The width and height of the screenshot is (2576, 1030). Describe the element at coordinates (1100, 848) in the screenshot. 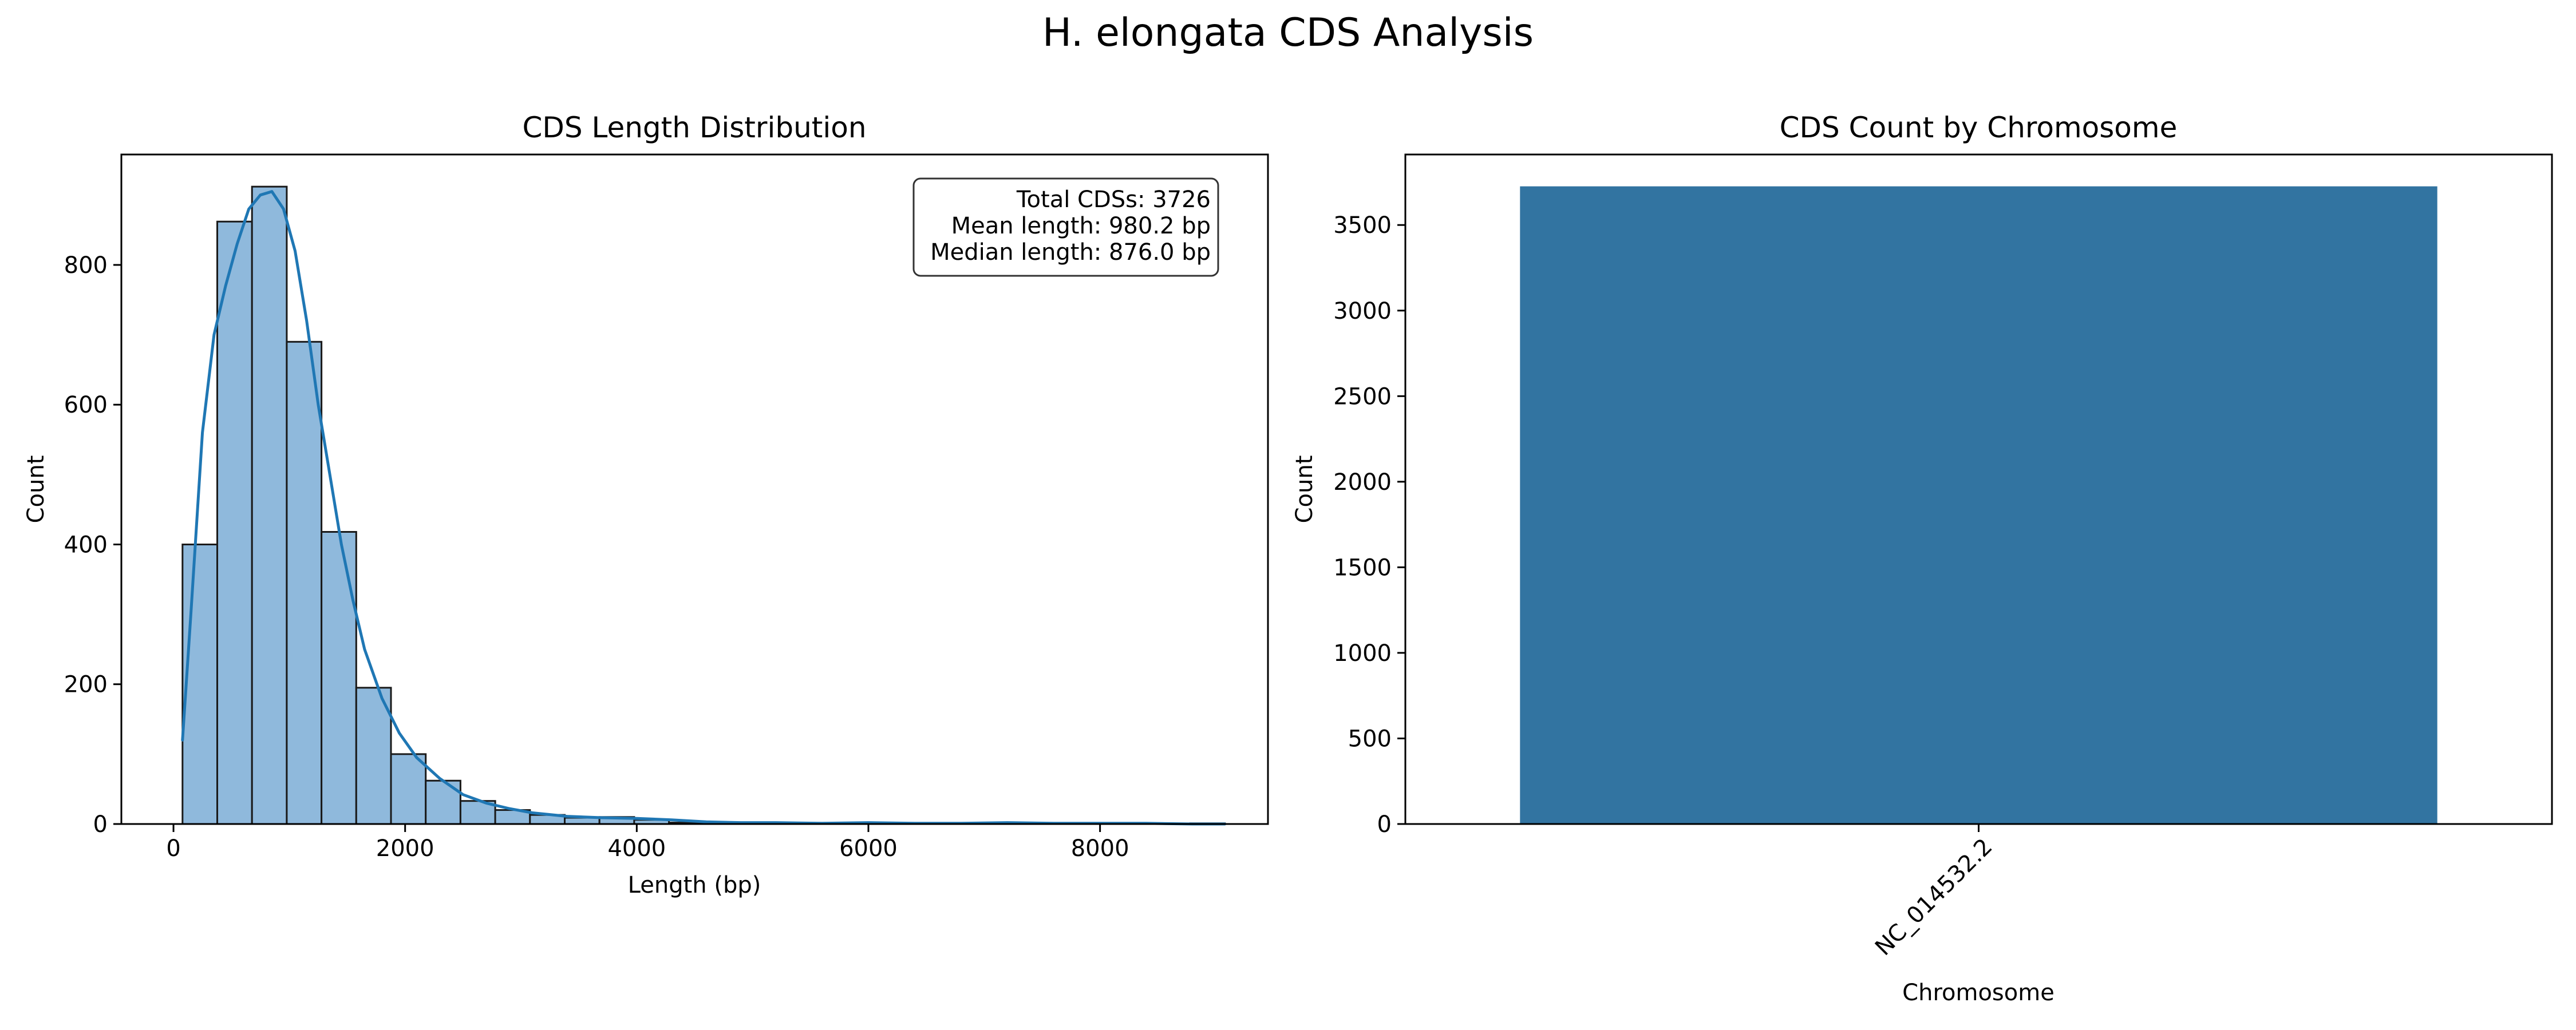

I see `x-tick-label: 8000` at that location.